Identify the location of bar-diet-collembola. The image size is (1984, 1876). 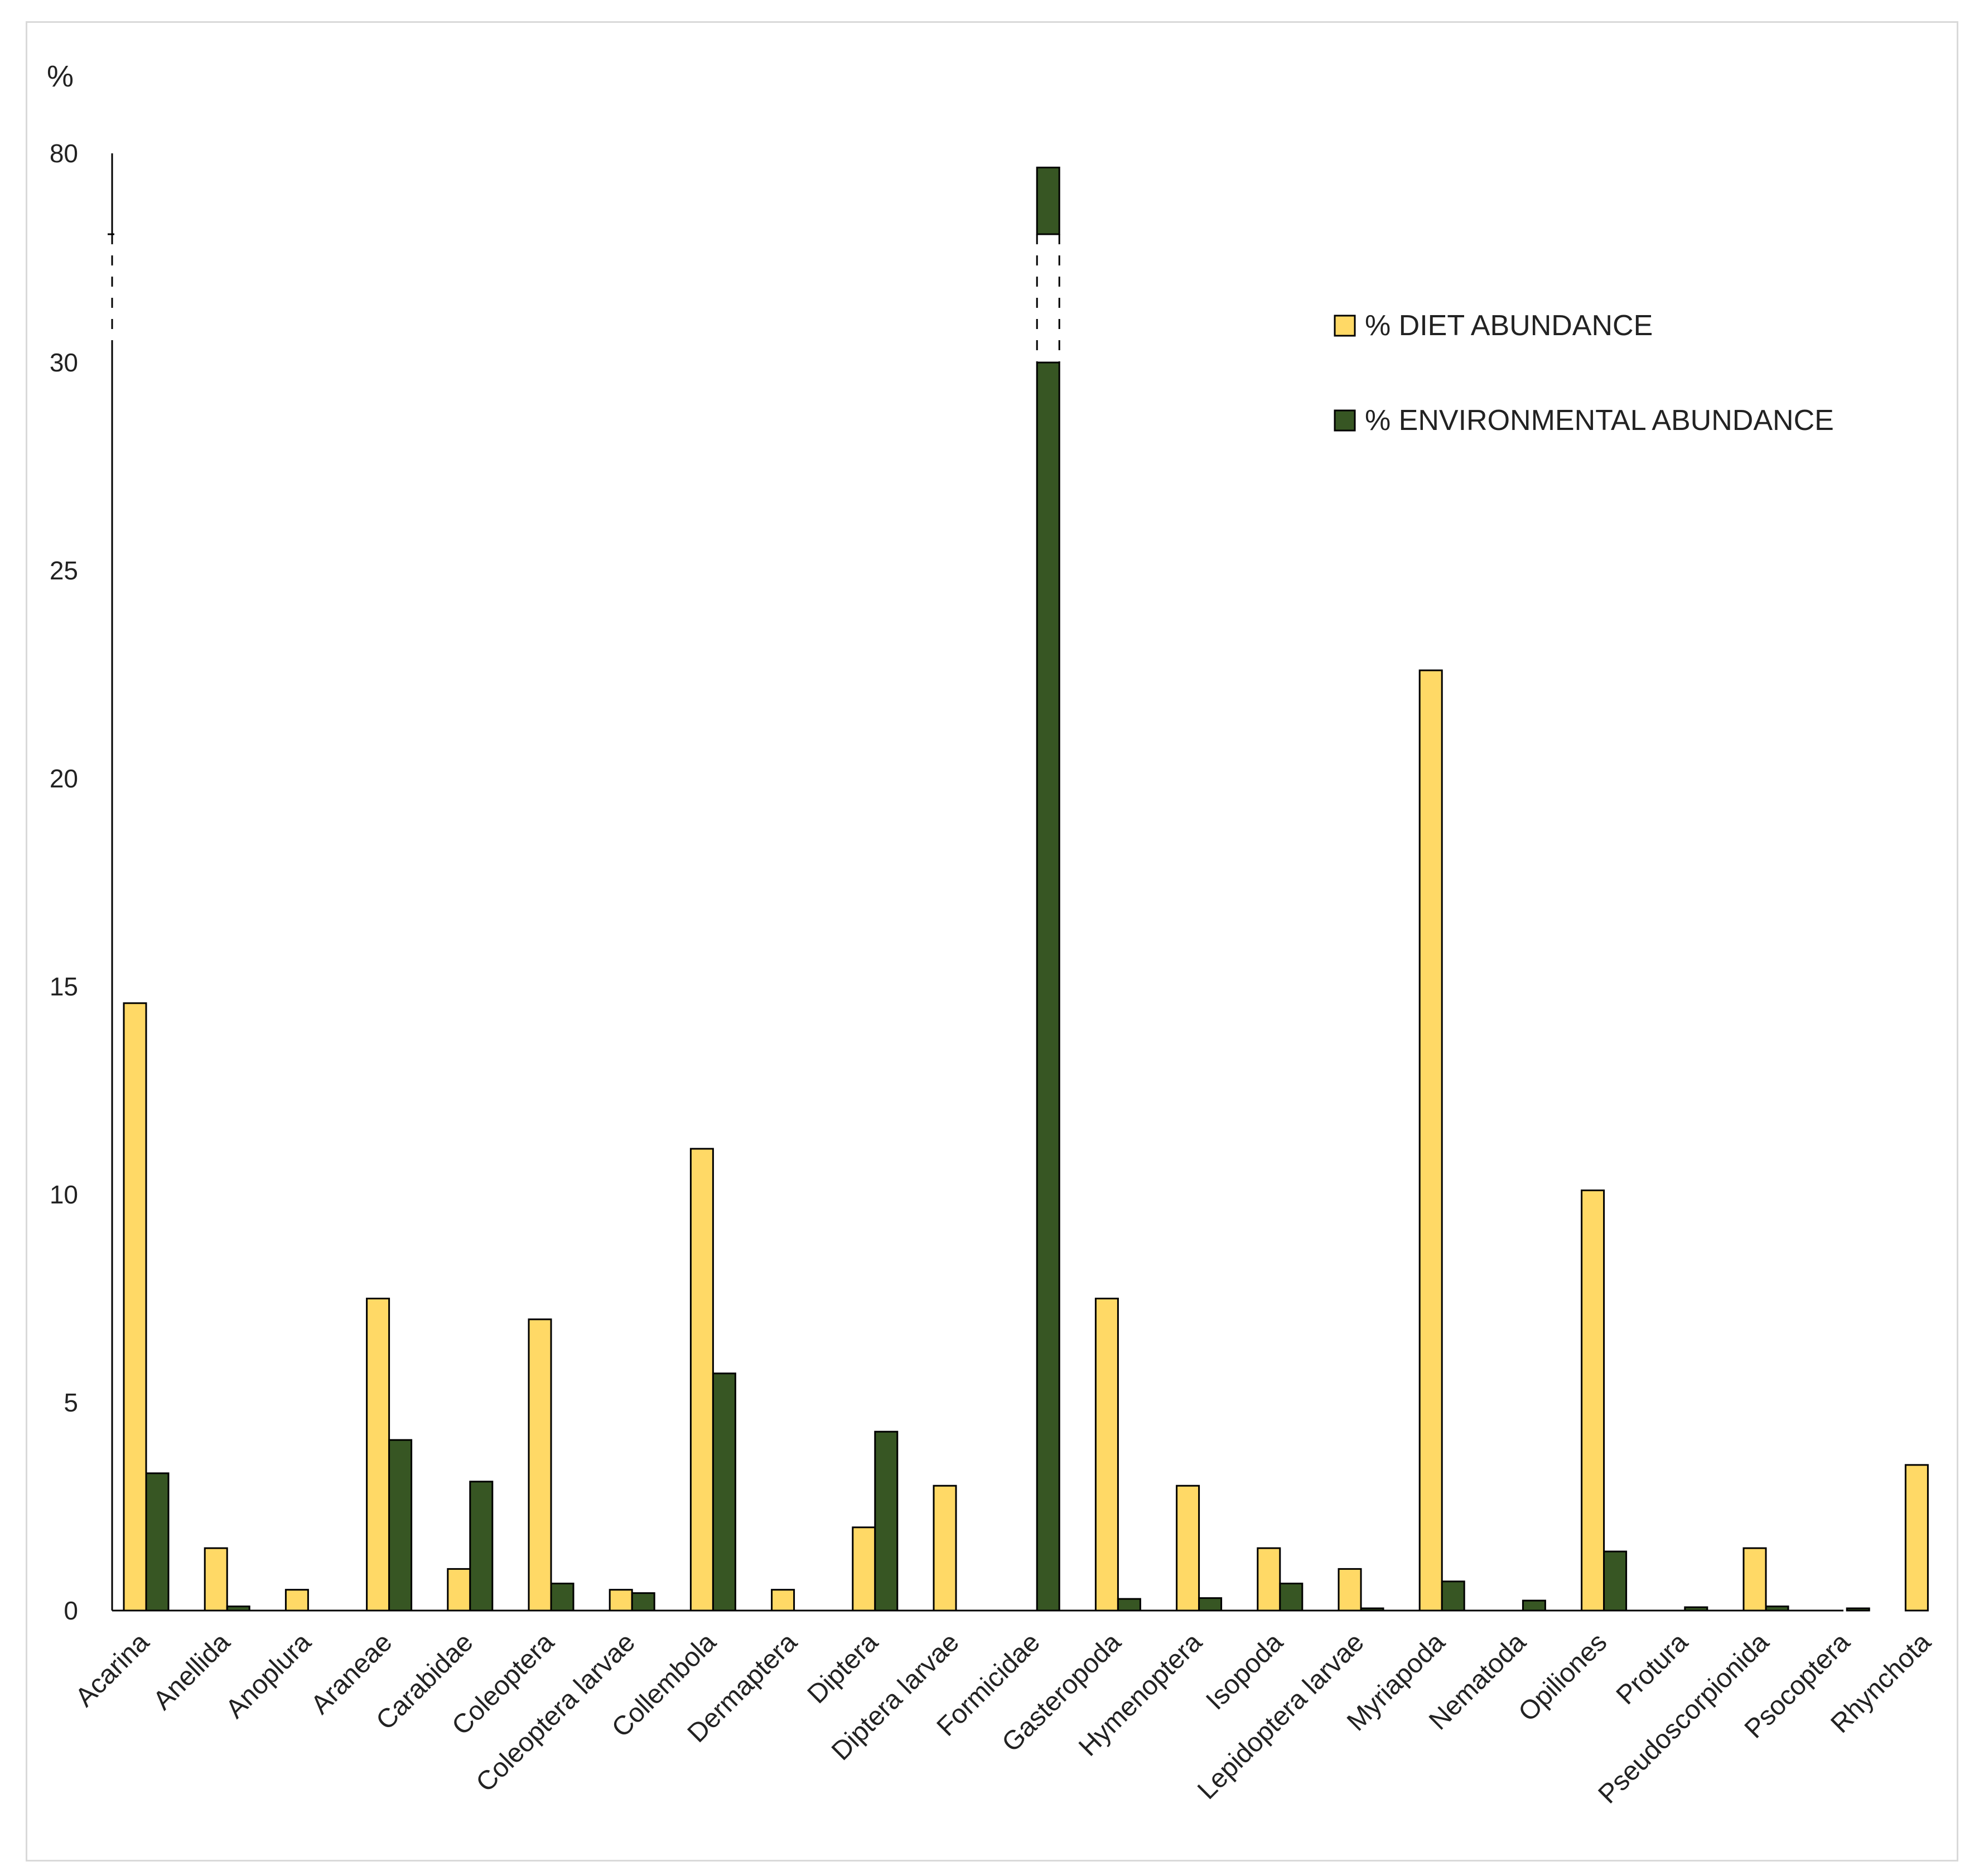
(701, 1380).